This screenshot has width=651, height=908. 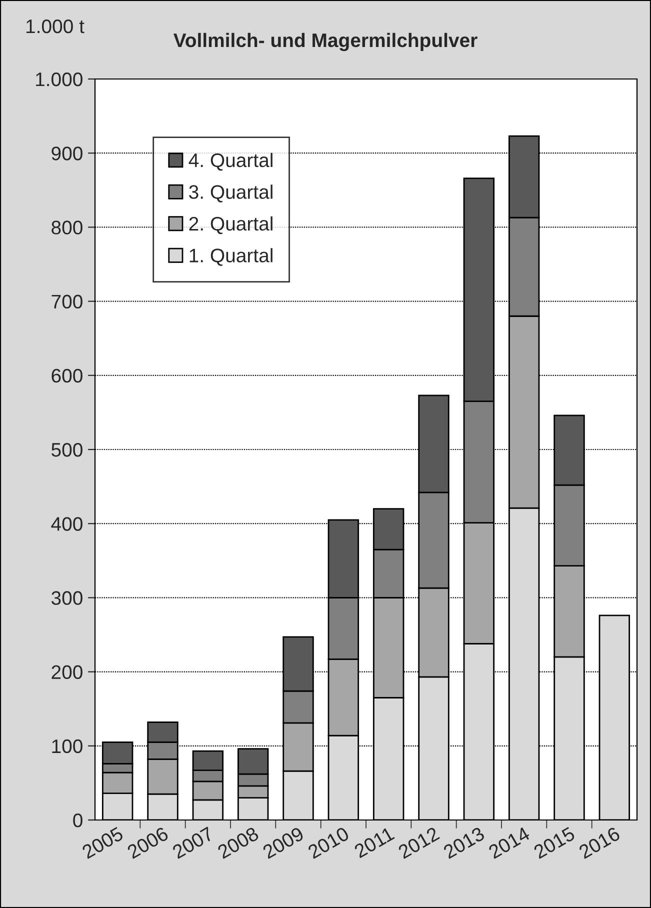 I want to click on y-tick-label: 300, so click(x=66, y=598).